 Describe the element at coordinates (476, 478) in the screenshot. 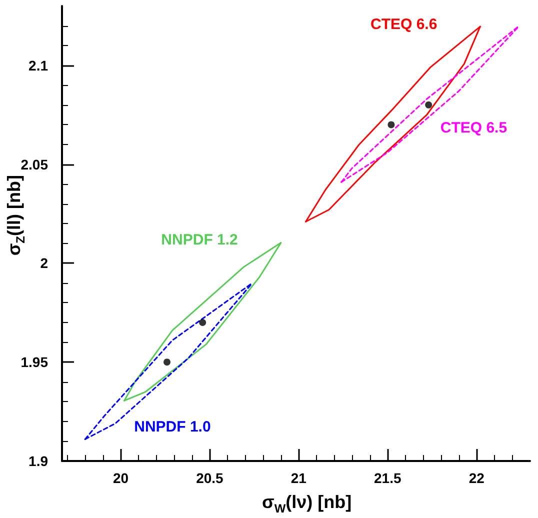

I see `x-tick-label: 22` at that location.